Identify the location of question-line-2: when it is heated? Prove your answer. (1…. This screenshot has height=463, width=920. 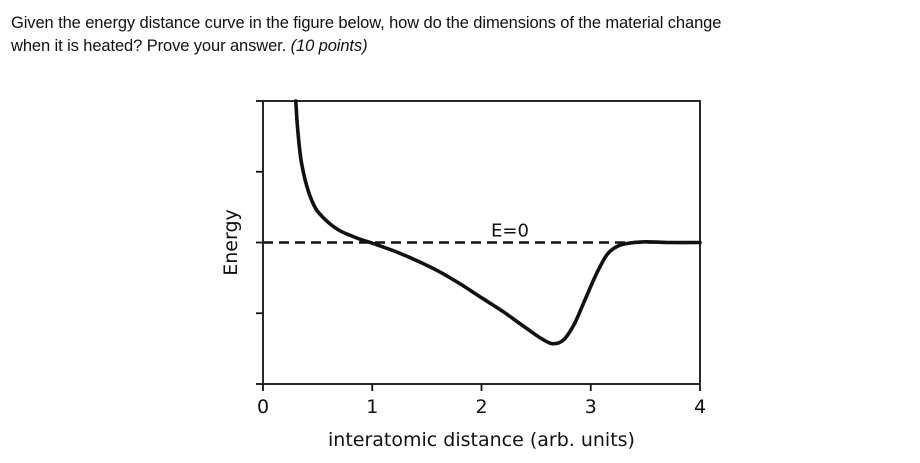
(463, 46).